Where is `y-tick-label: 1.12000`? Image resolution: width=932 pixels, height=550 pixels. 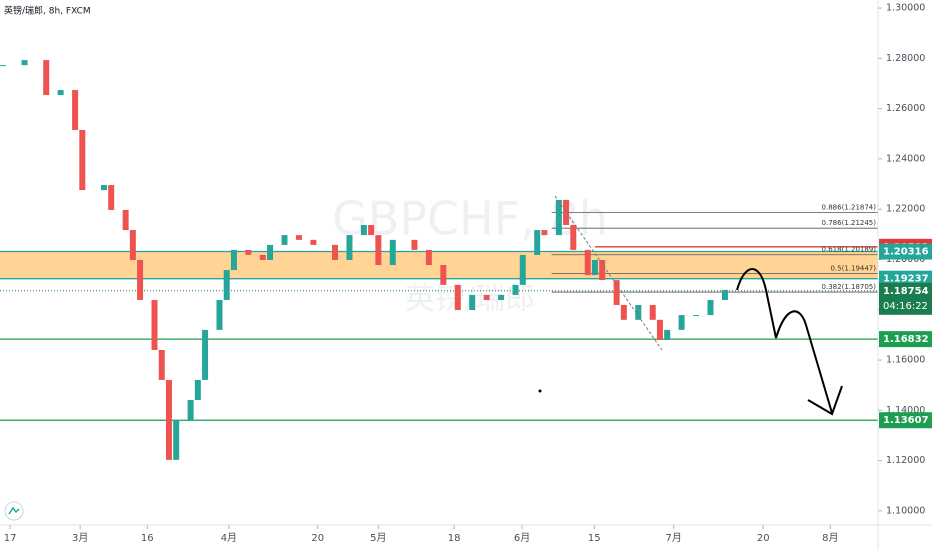 y-tick-label: 1.12000 is located at coordinates (905, 460).